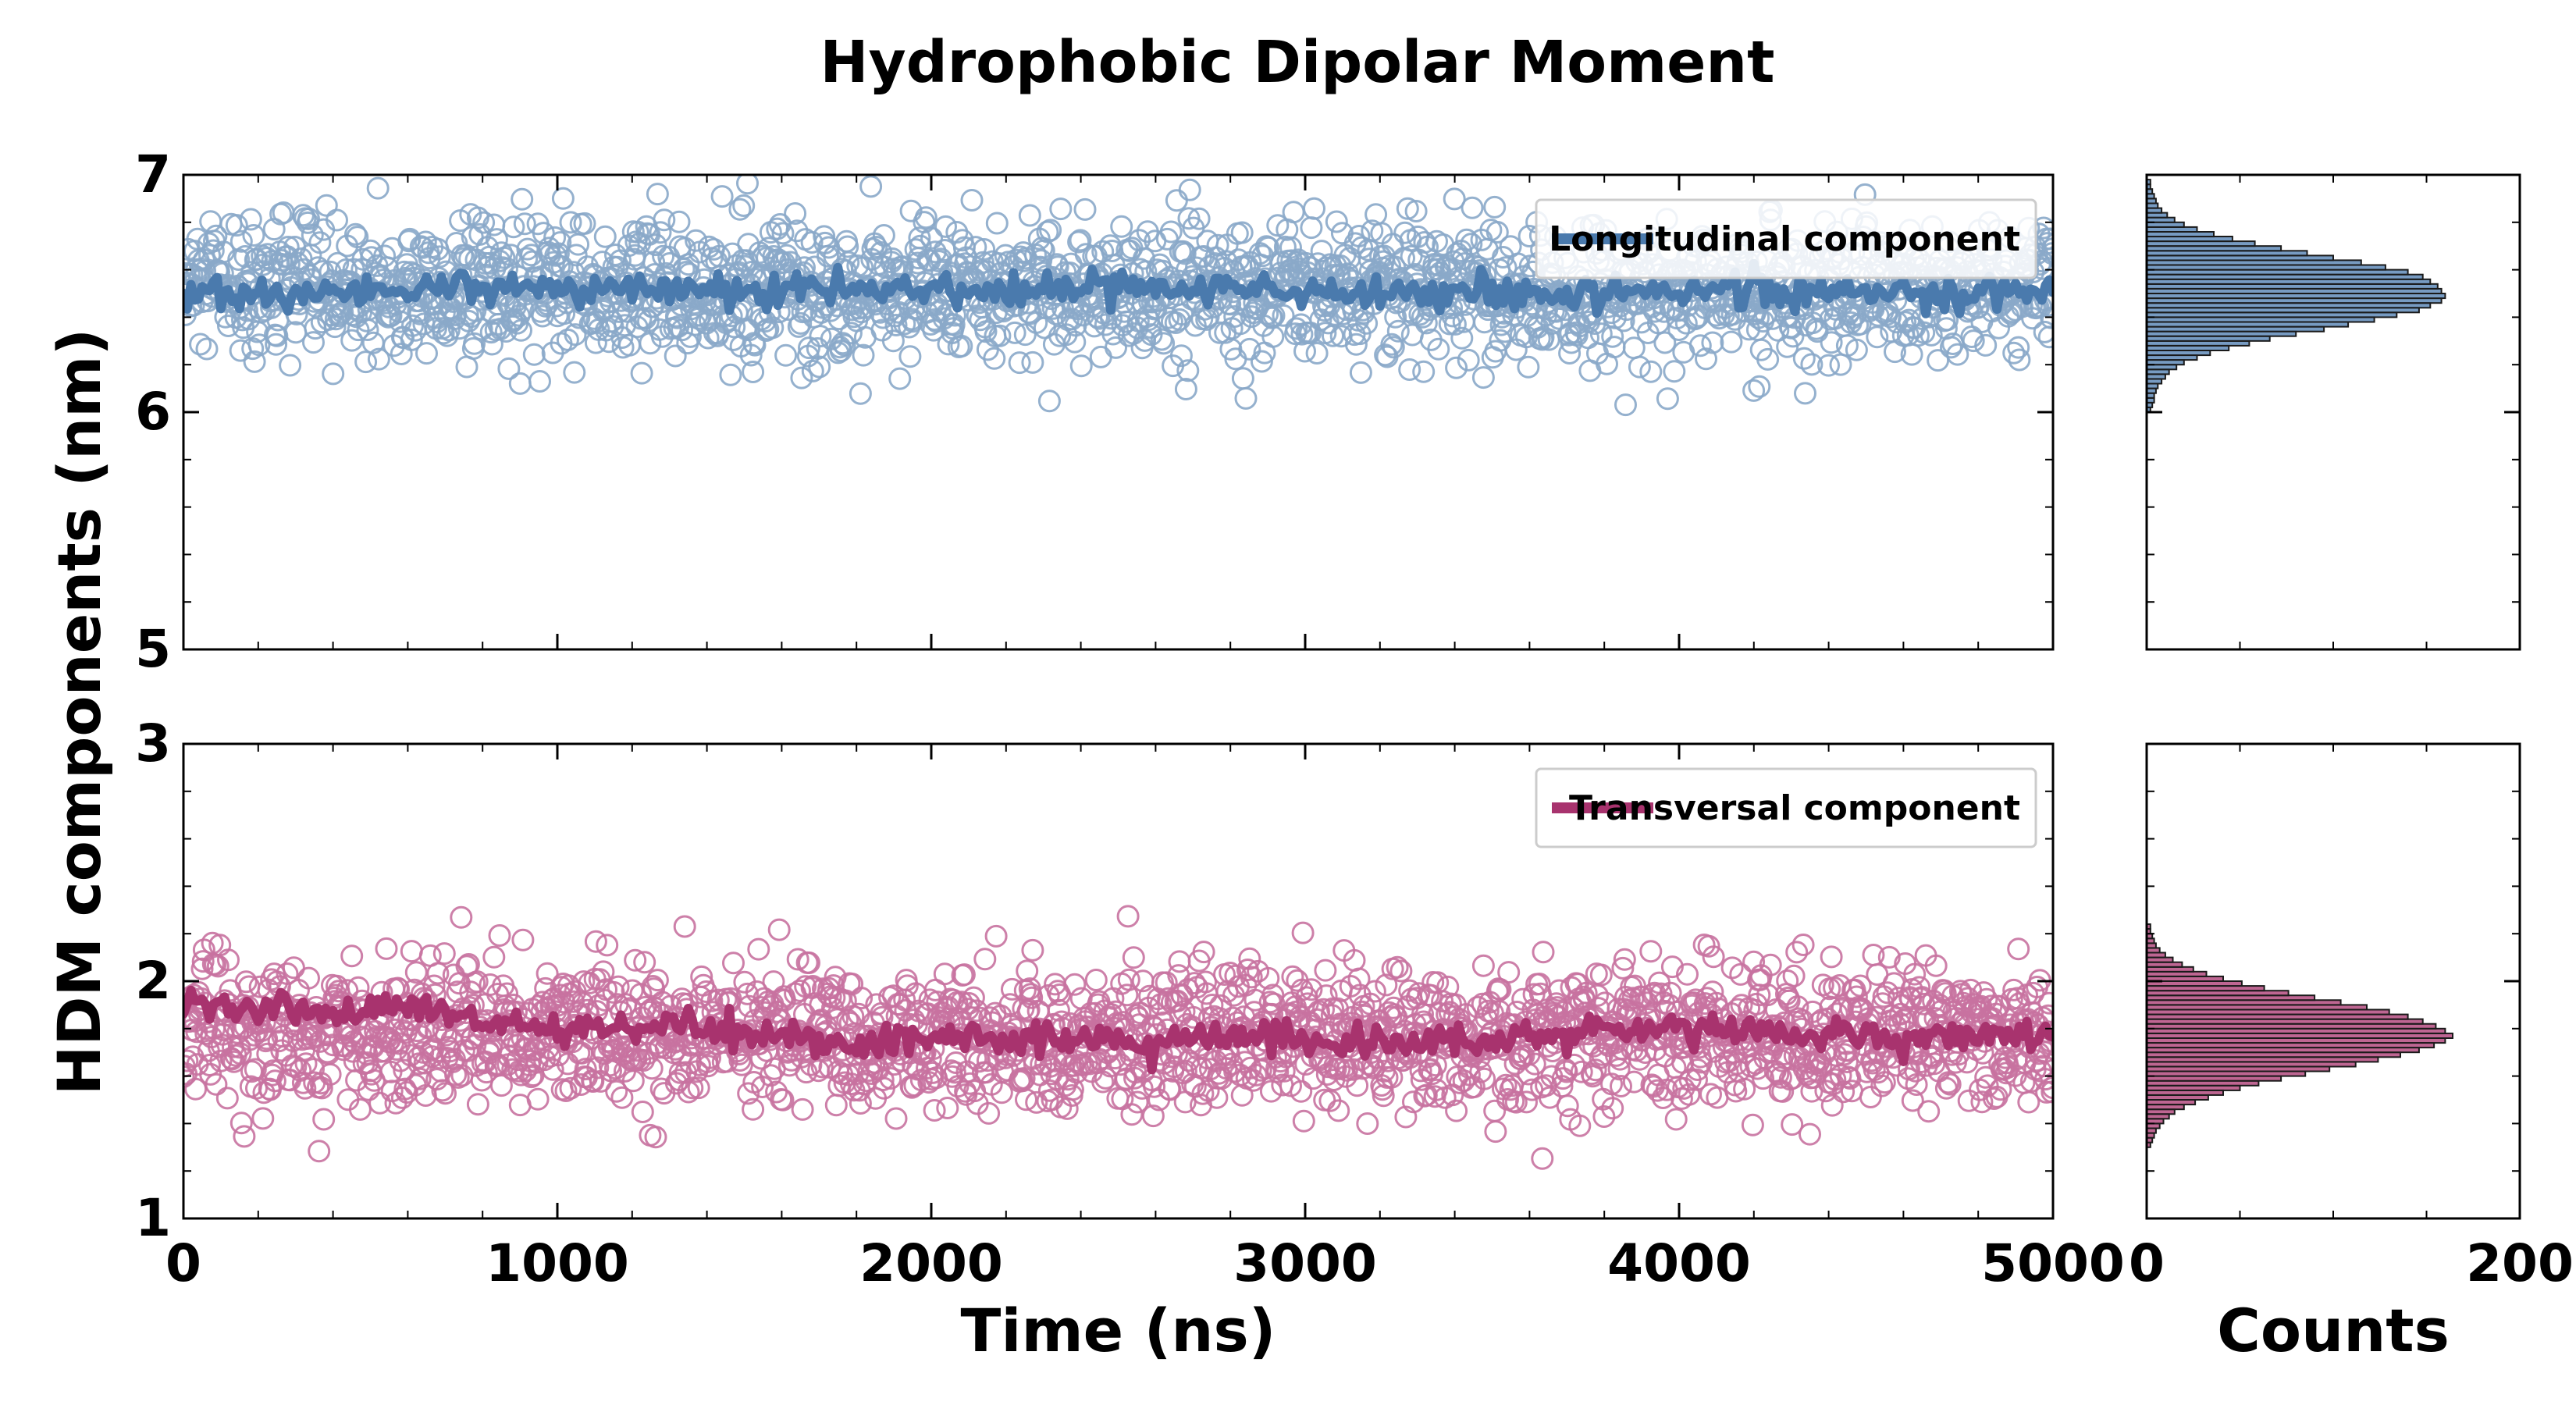  What do you see at coordinates (2053, 1263) in the screenshot?
I see `x-tick-label: 5000` at bounding box center [2053, 1263].